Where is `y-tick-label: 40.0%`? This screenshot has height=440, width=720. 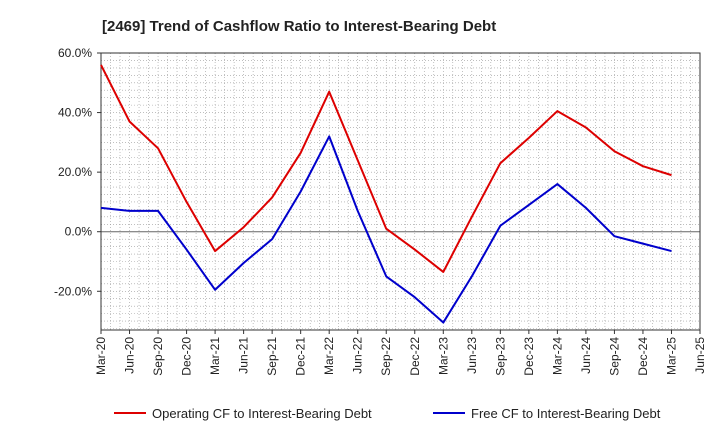 y-tick-label: 40.0% is located at coordinates (75, 113).